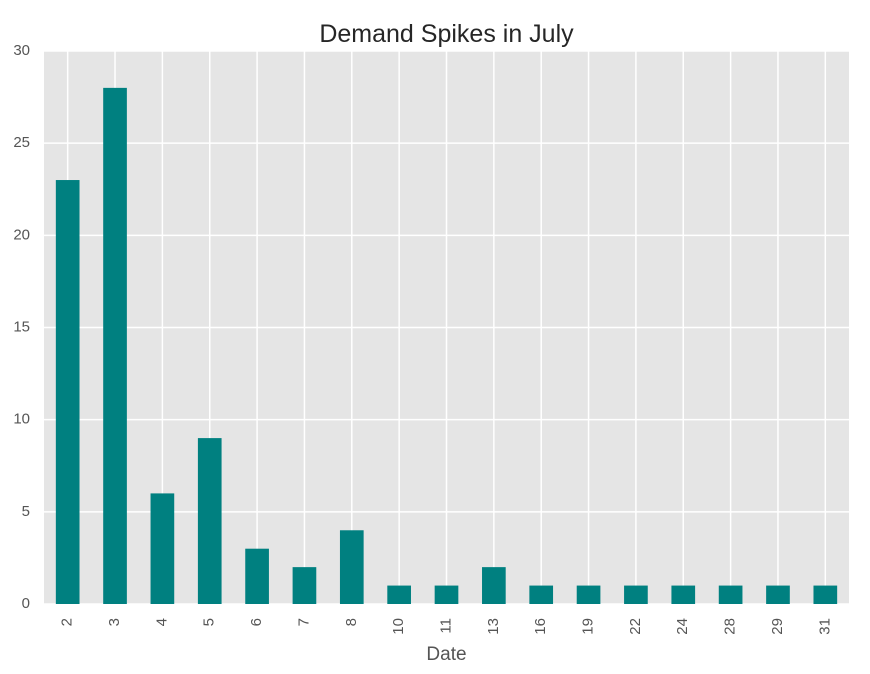 This screenshot has width=870, height=674. I want to click on chart-title: Demand Spikes in July, so click(446, 34).